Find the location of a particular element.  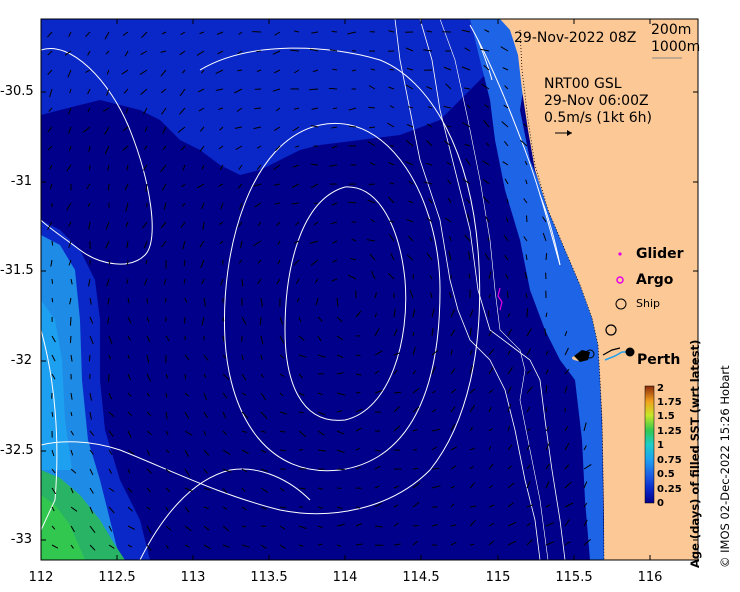

colorbar-tick: 2 is located at coordinates (660, 388).